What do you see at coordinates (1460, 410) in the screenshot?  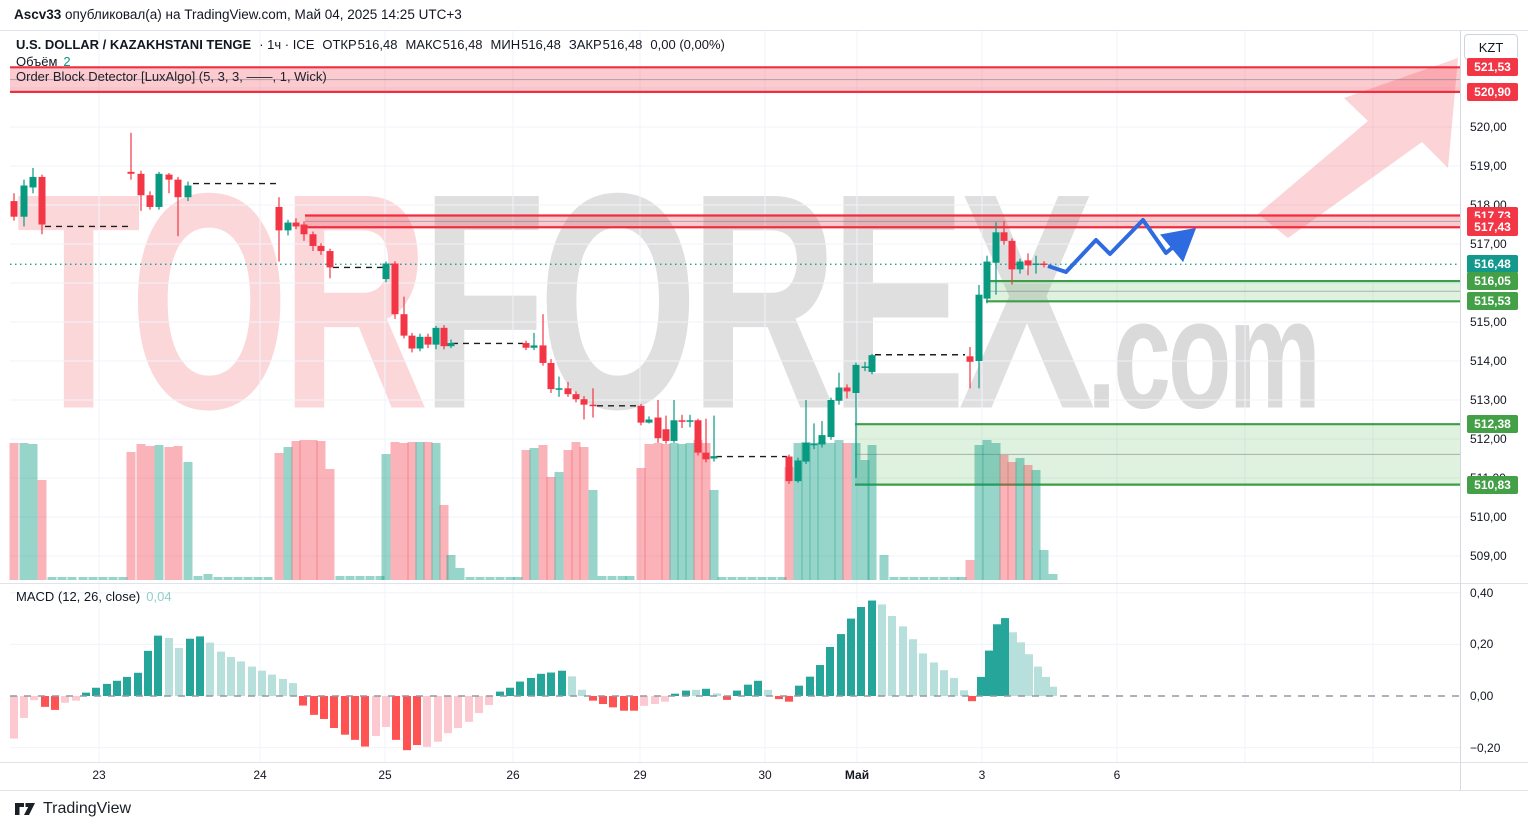 I see `price-scale-divider` at bounding box center [1460, 410].